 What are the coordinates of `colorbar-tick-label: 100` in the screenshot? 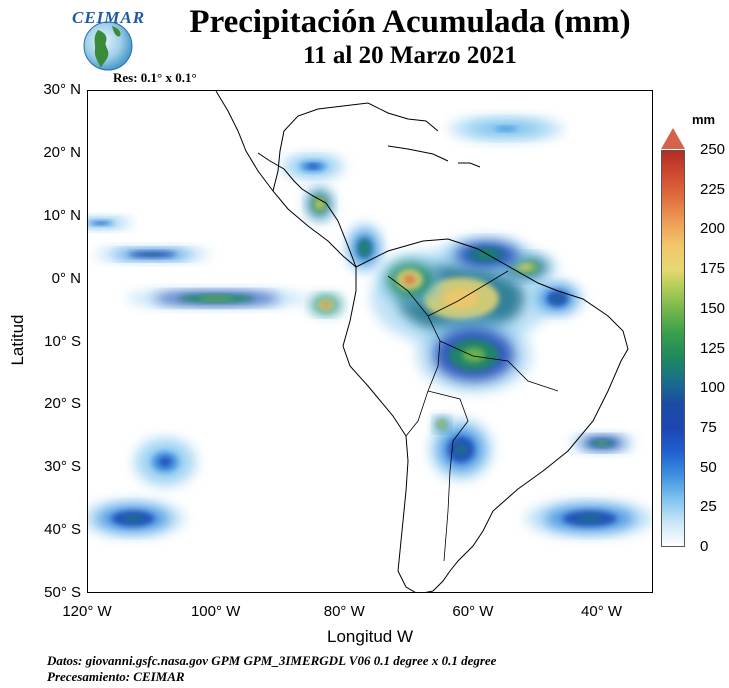 It's located at (713, 388).